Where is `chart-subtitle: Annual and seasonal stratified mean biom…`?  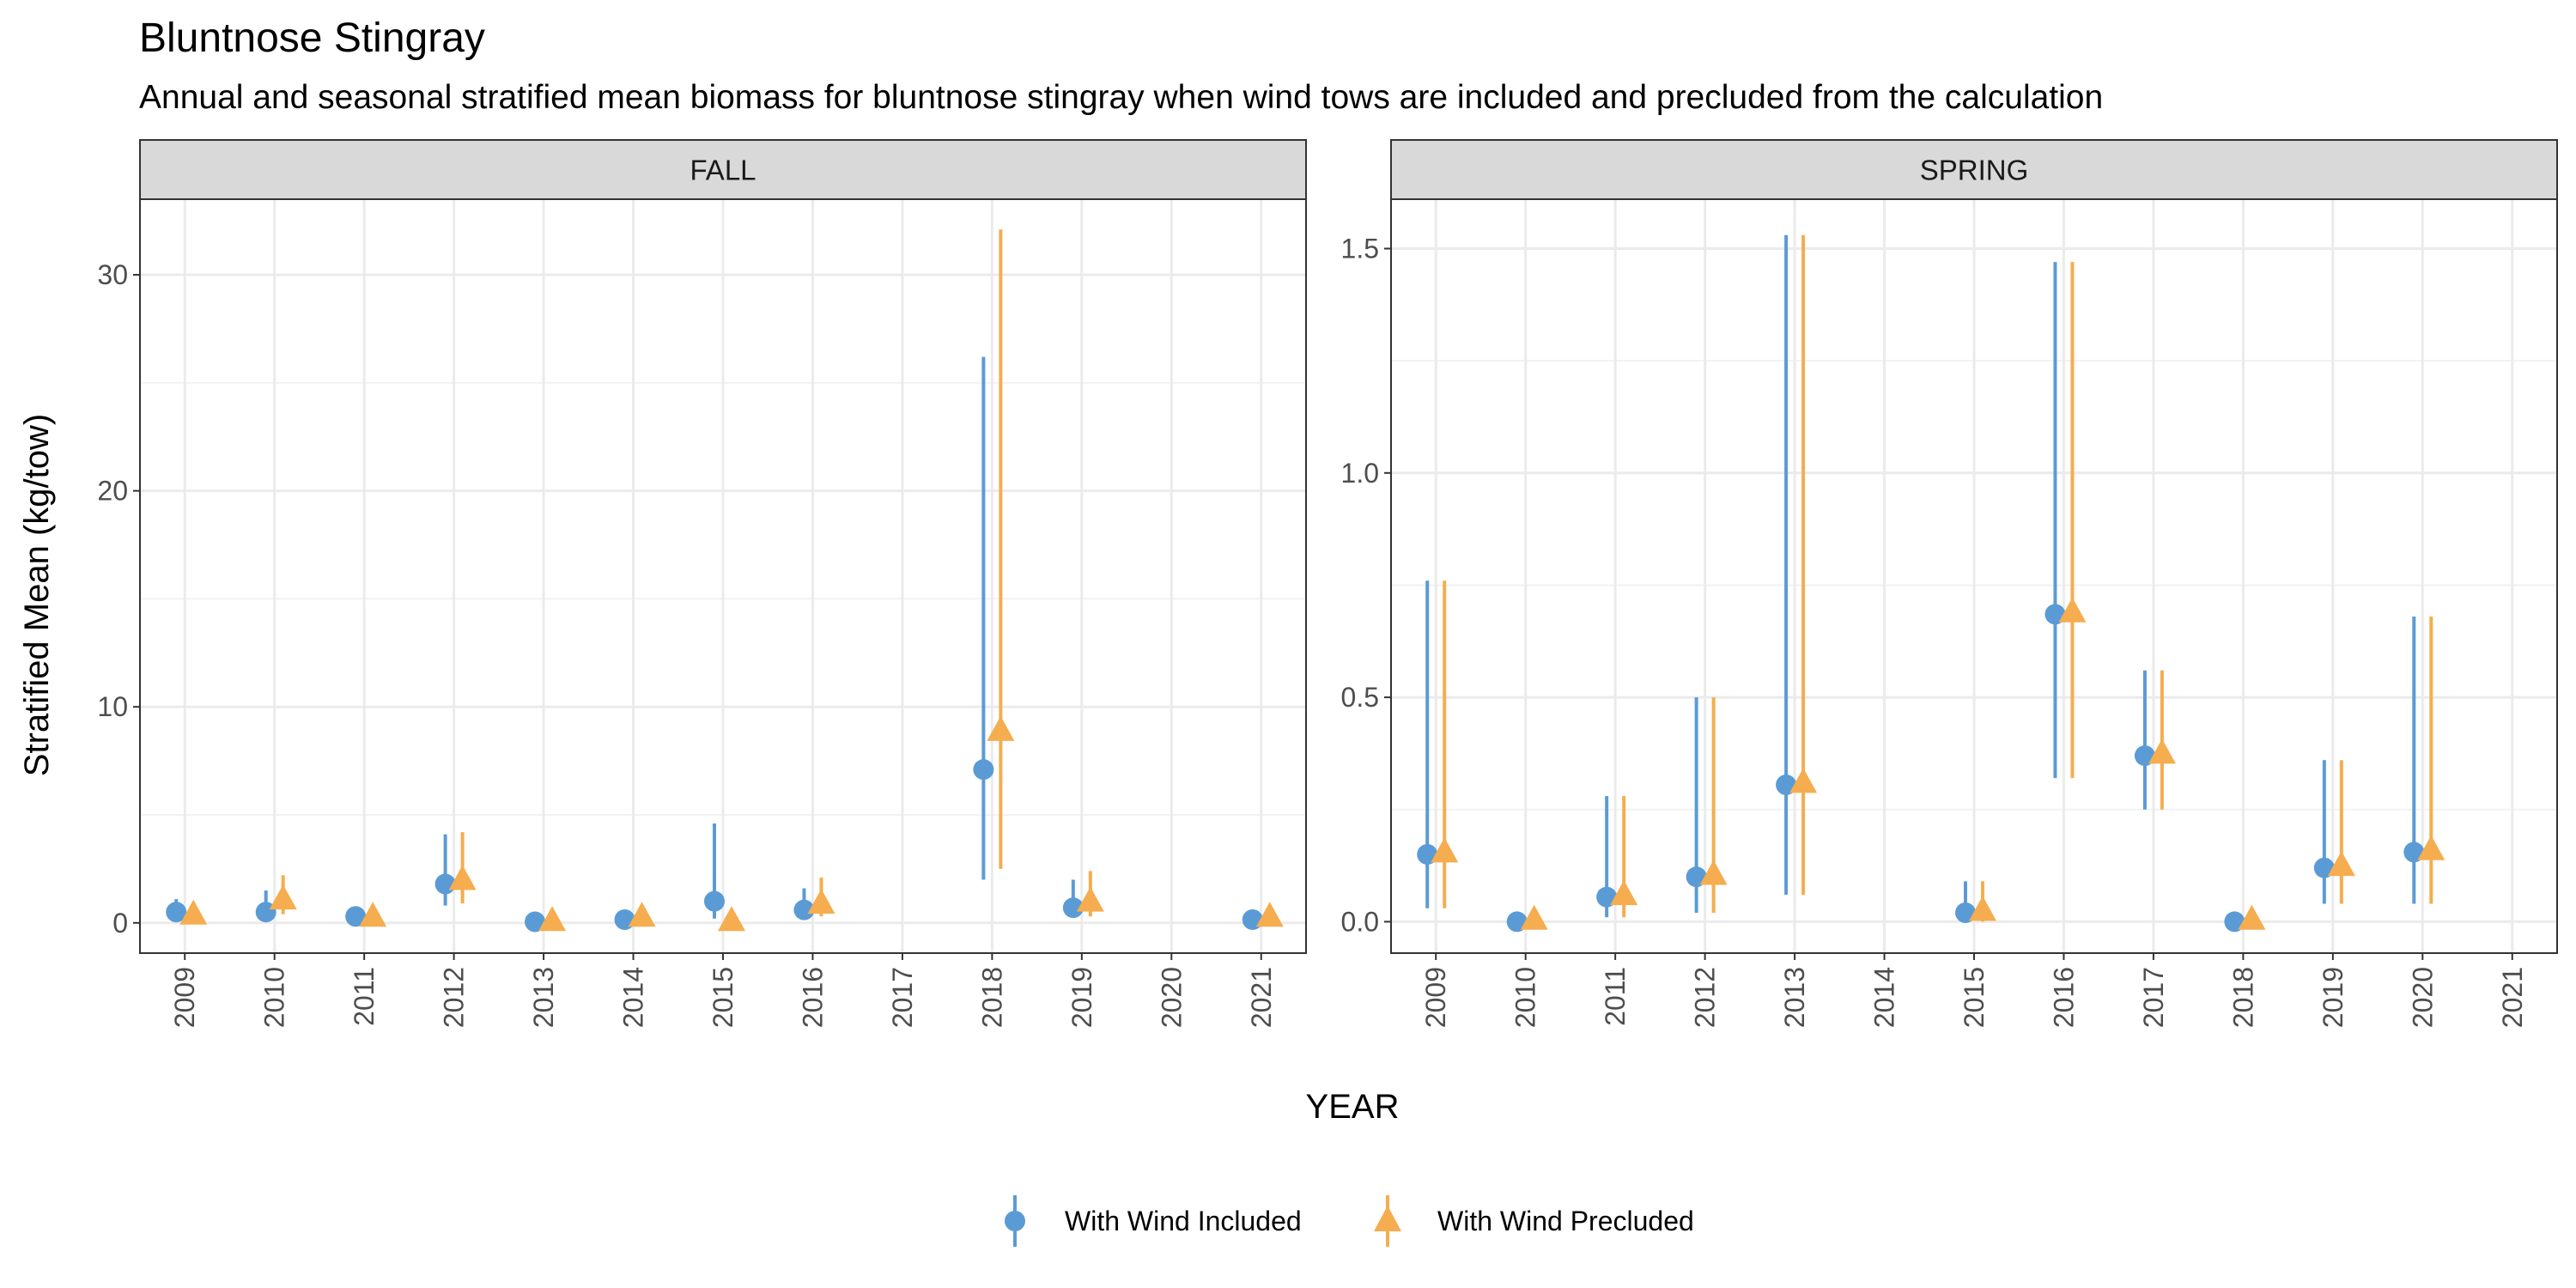 chart-subtitle: Annual and seasonal stratified mean biom… is located at coordinates (1121, 98).